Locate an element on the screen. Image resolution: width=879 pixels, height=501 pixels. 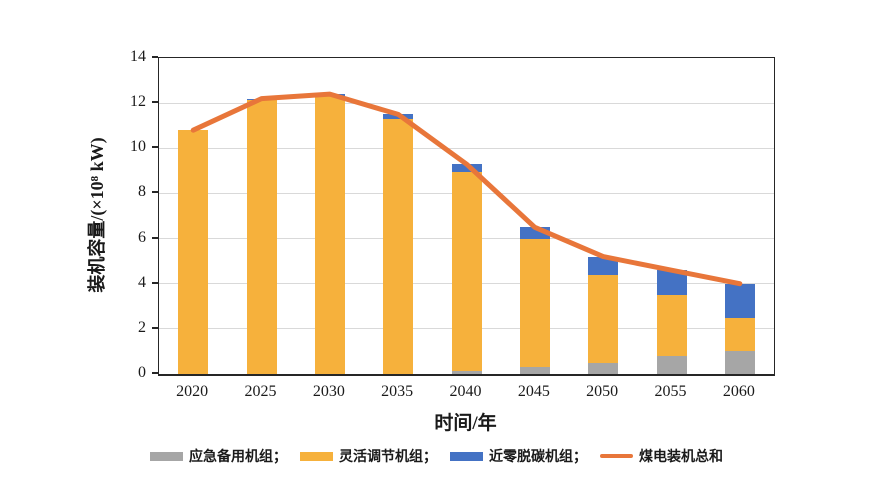
bar-segment-2040-灵活调节机组 is located at coordinates (466, 271).